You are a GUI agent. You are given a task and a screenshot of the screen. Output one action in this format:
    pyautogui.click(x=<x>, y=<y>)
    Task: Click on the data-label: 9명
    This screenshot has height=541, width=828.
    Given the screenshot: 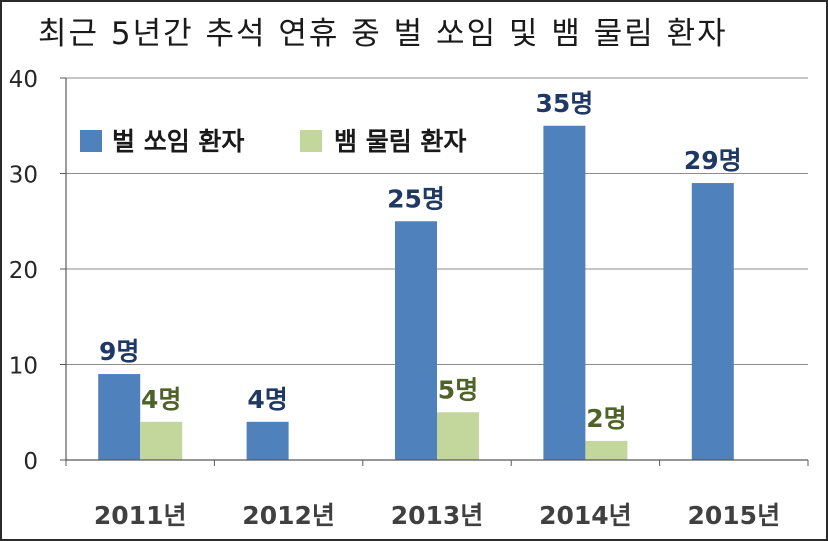 What is the action you would take?
    pyautogui.click(x=119, y=351)
    